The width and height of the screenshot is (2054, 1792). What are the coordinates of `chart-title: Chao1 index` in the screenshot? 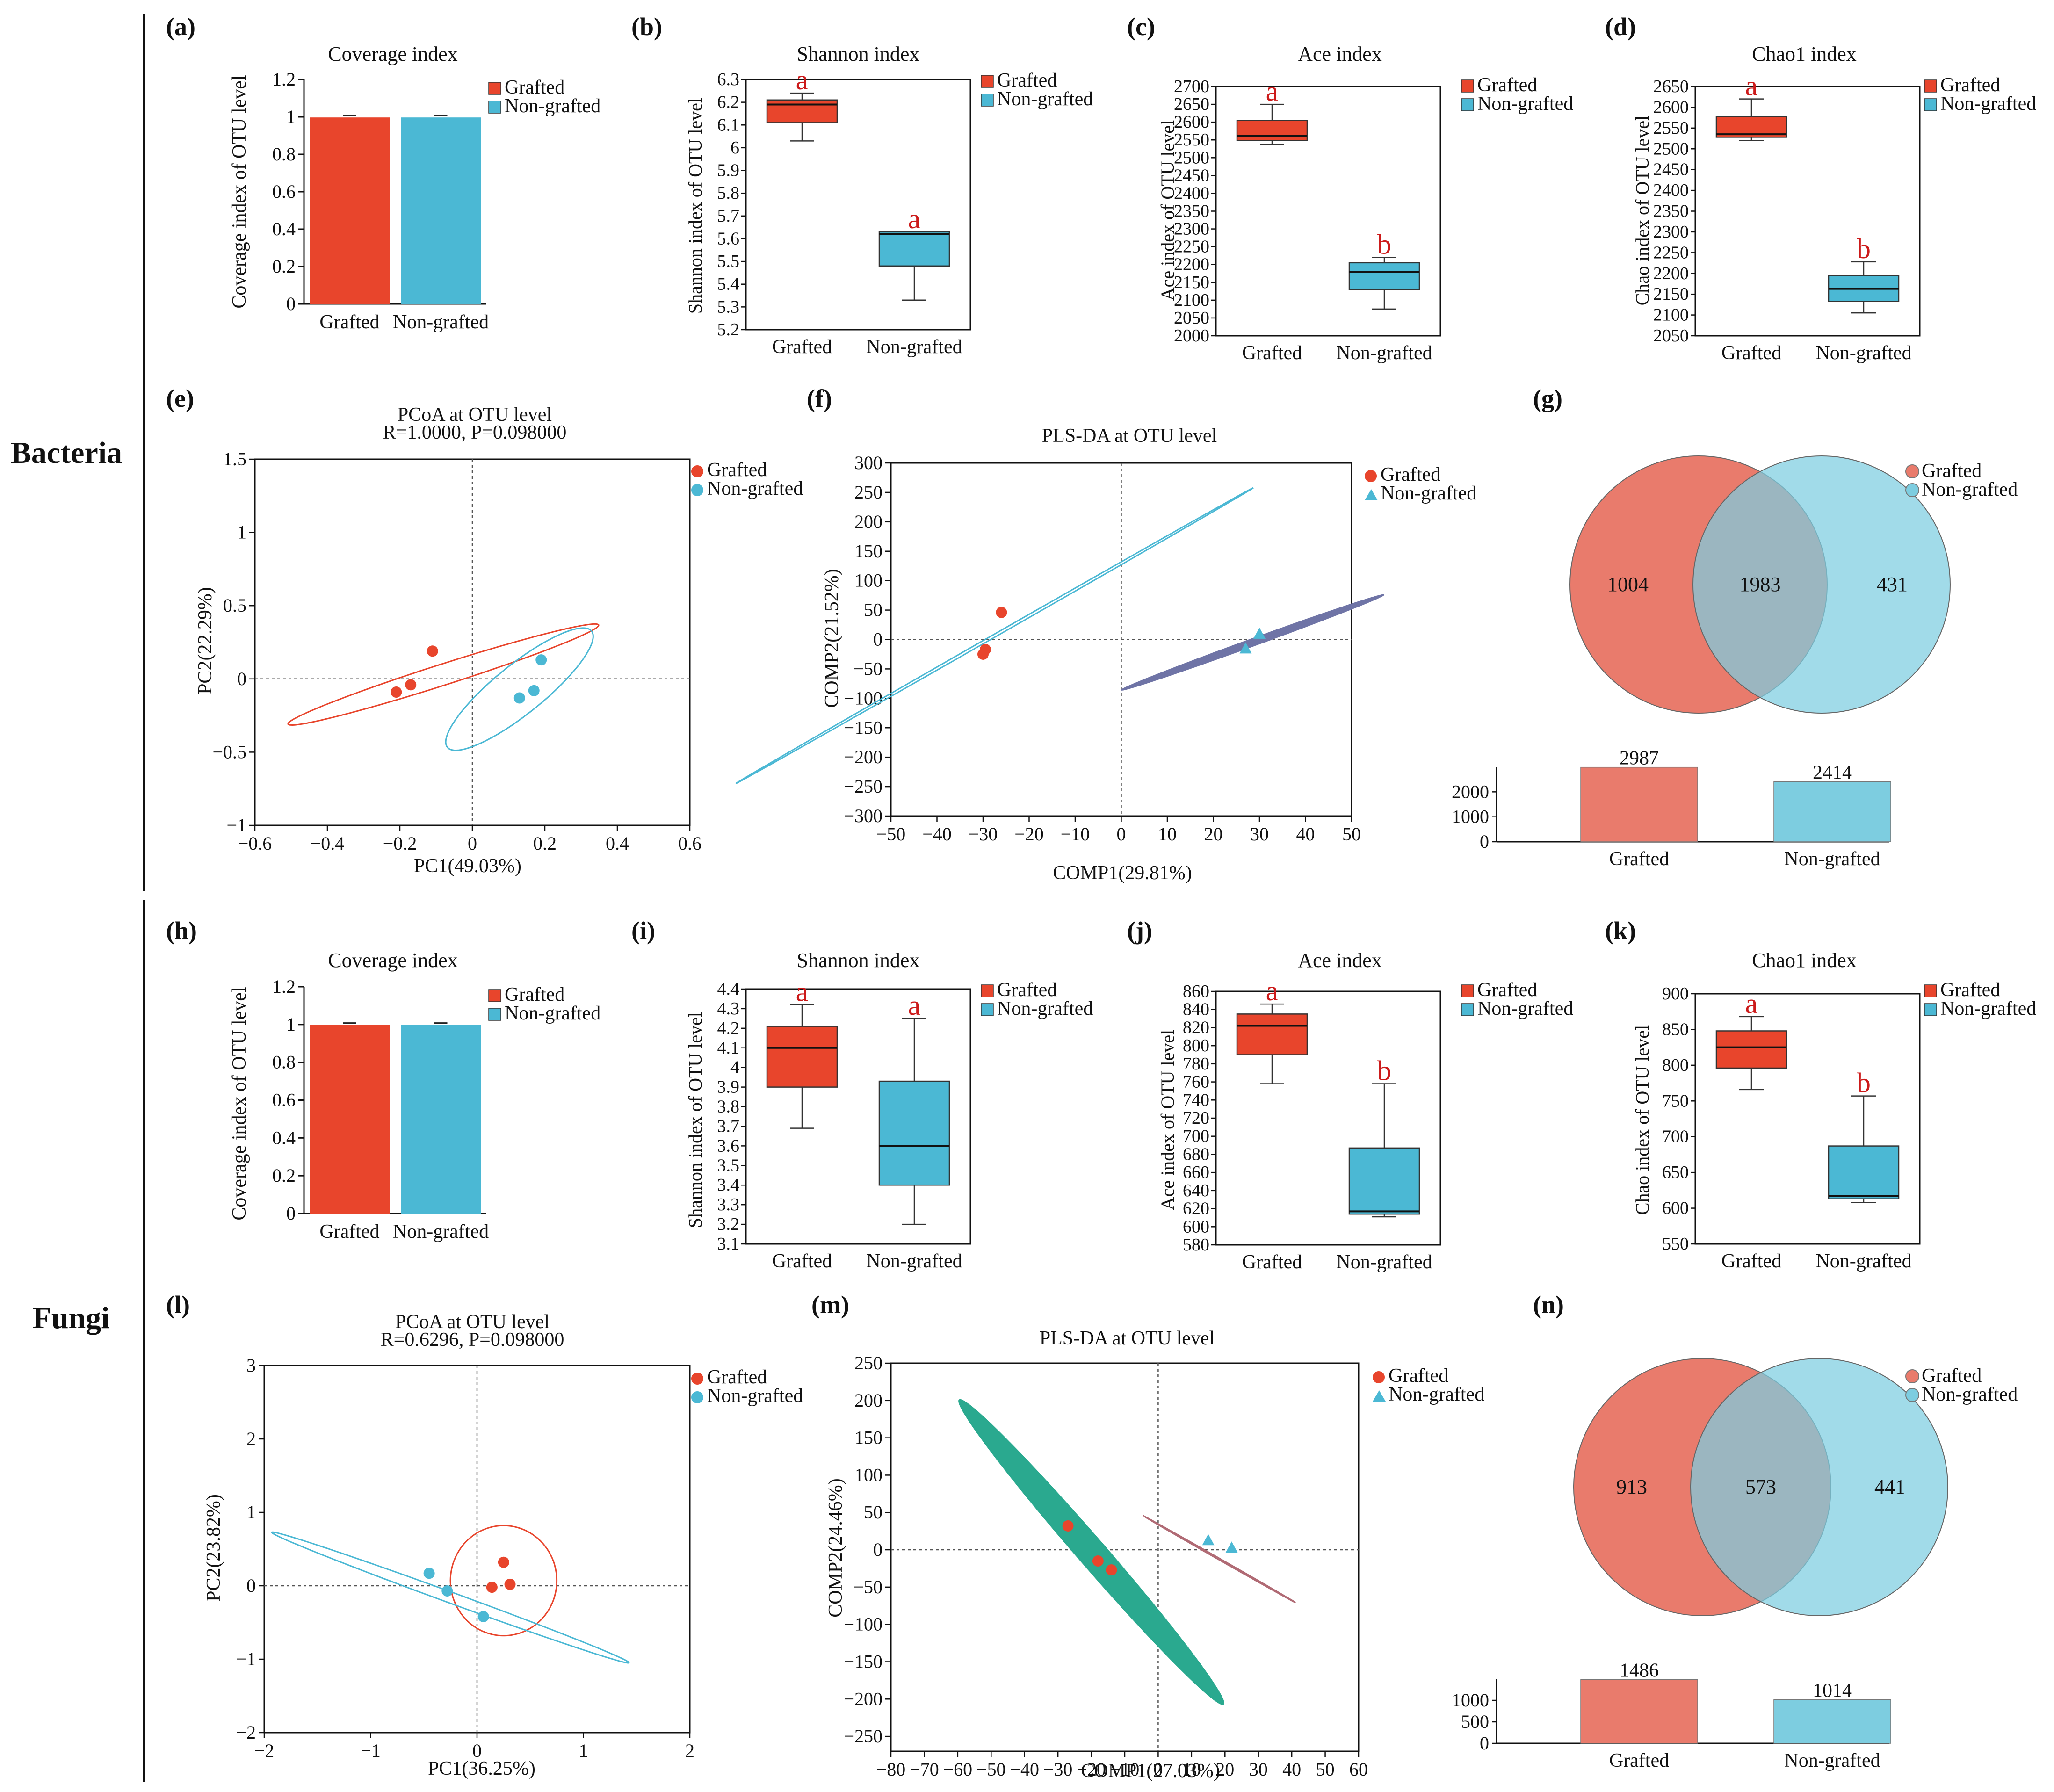 It's located at (1805, 960).